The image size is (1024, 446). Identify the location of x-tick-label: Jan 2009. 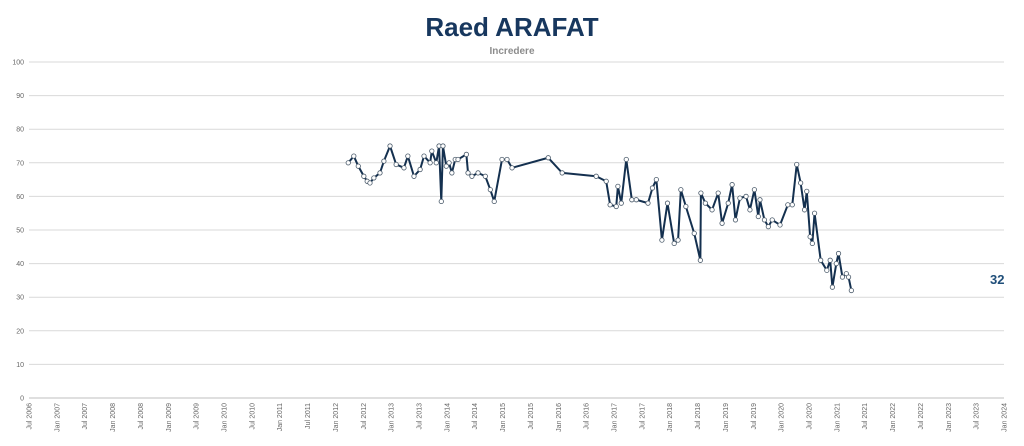
(169, 417).